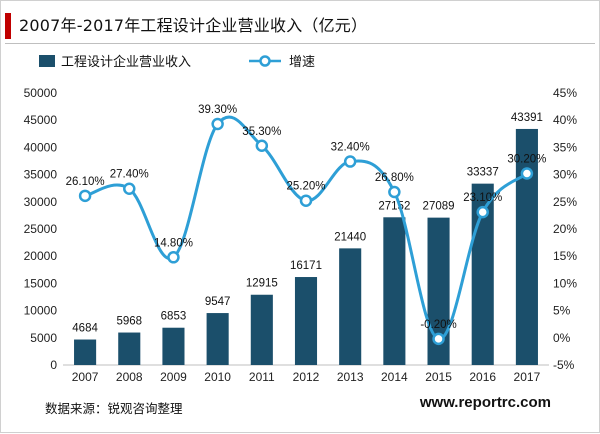 This screenshot has height=434, width=600. Describe the element at coordinates (261, 132) in the screenshot. I see `growth-point-label: 35.30%` at that location.